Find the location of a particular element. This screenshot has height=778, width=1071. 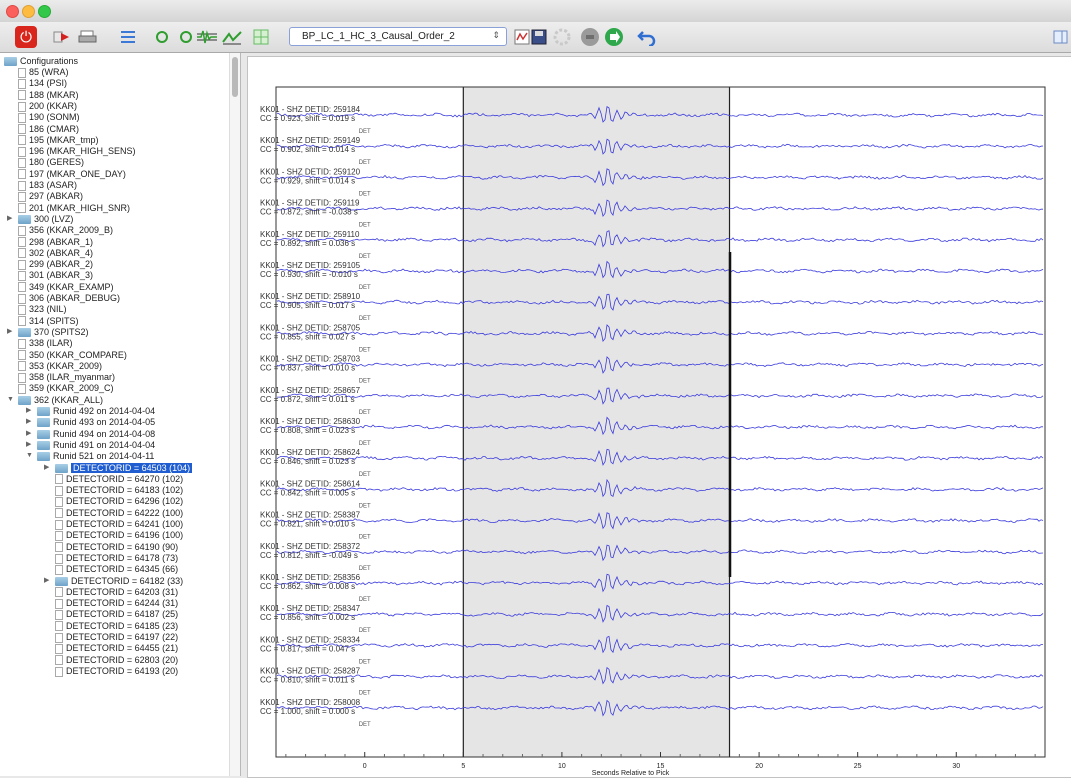

filter-select: BP_LC_1_HC_3_Causal_Order_2 ⇕ is located at coordinates (398, 36).